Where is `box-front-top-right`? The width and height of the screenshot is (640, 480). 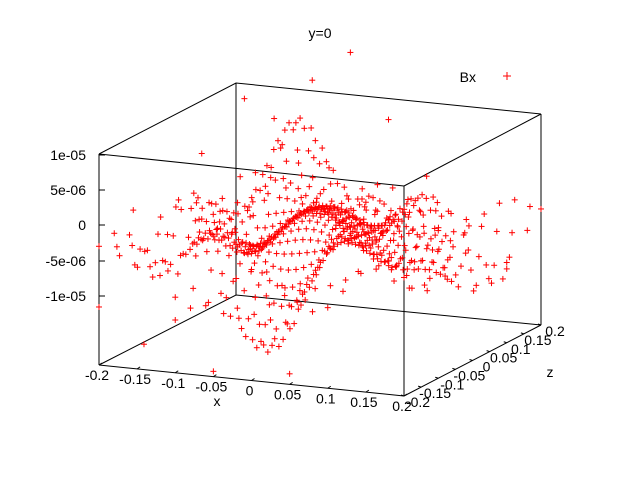 box-front-top-right is located at coordinates (472, 150).